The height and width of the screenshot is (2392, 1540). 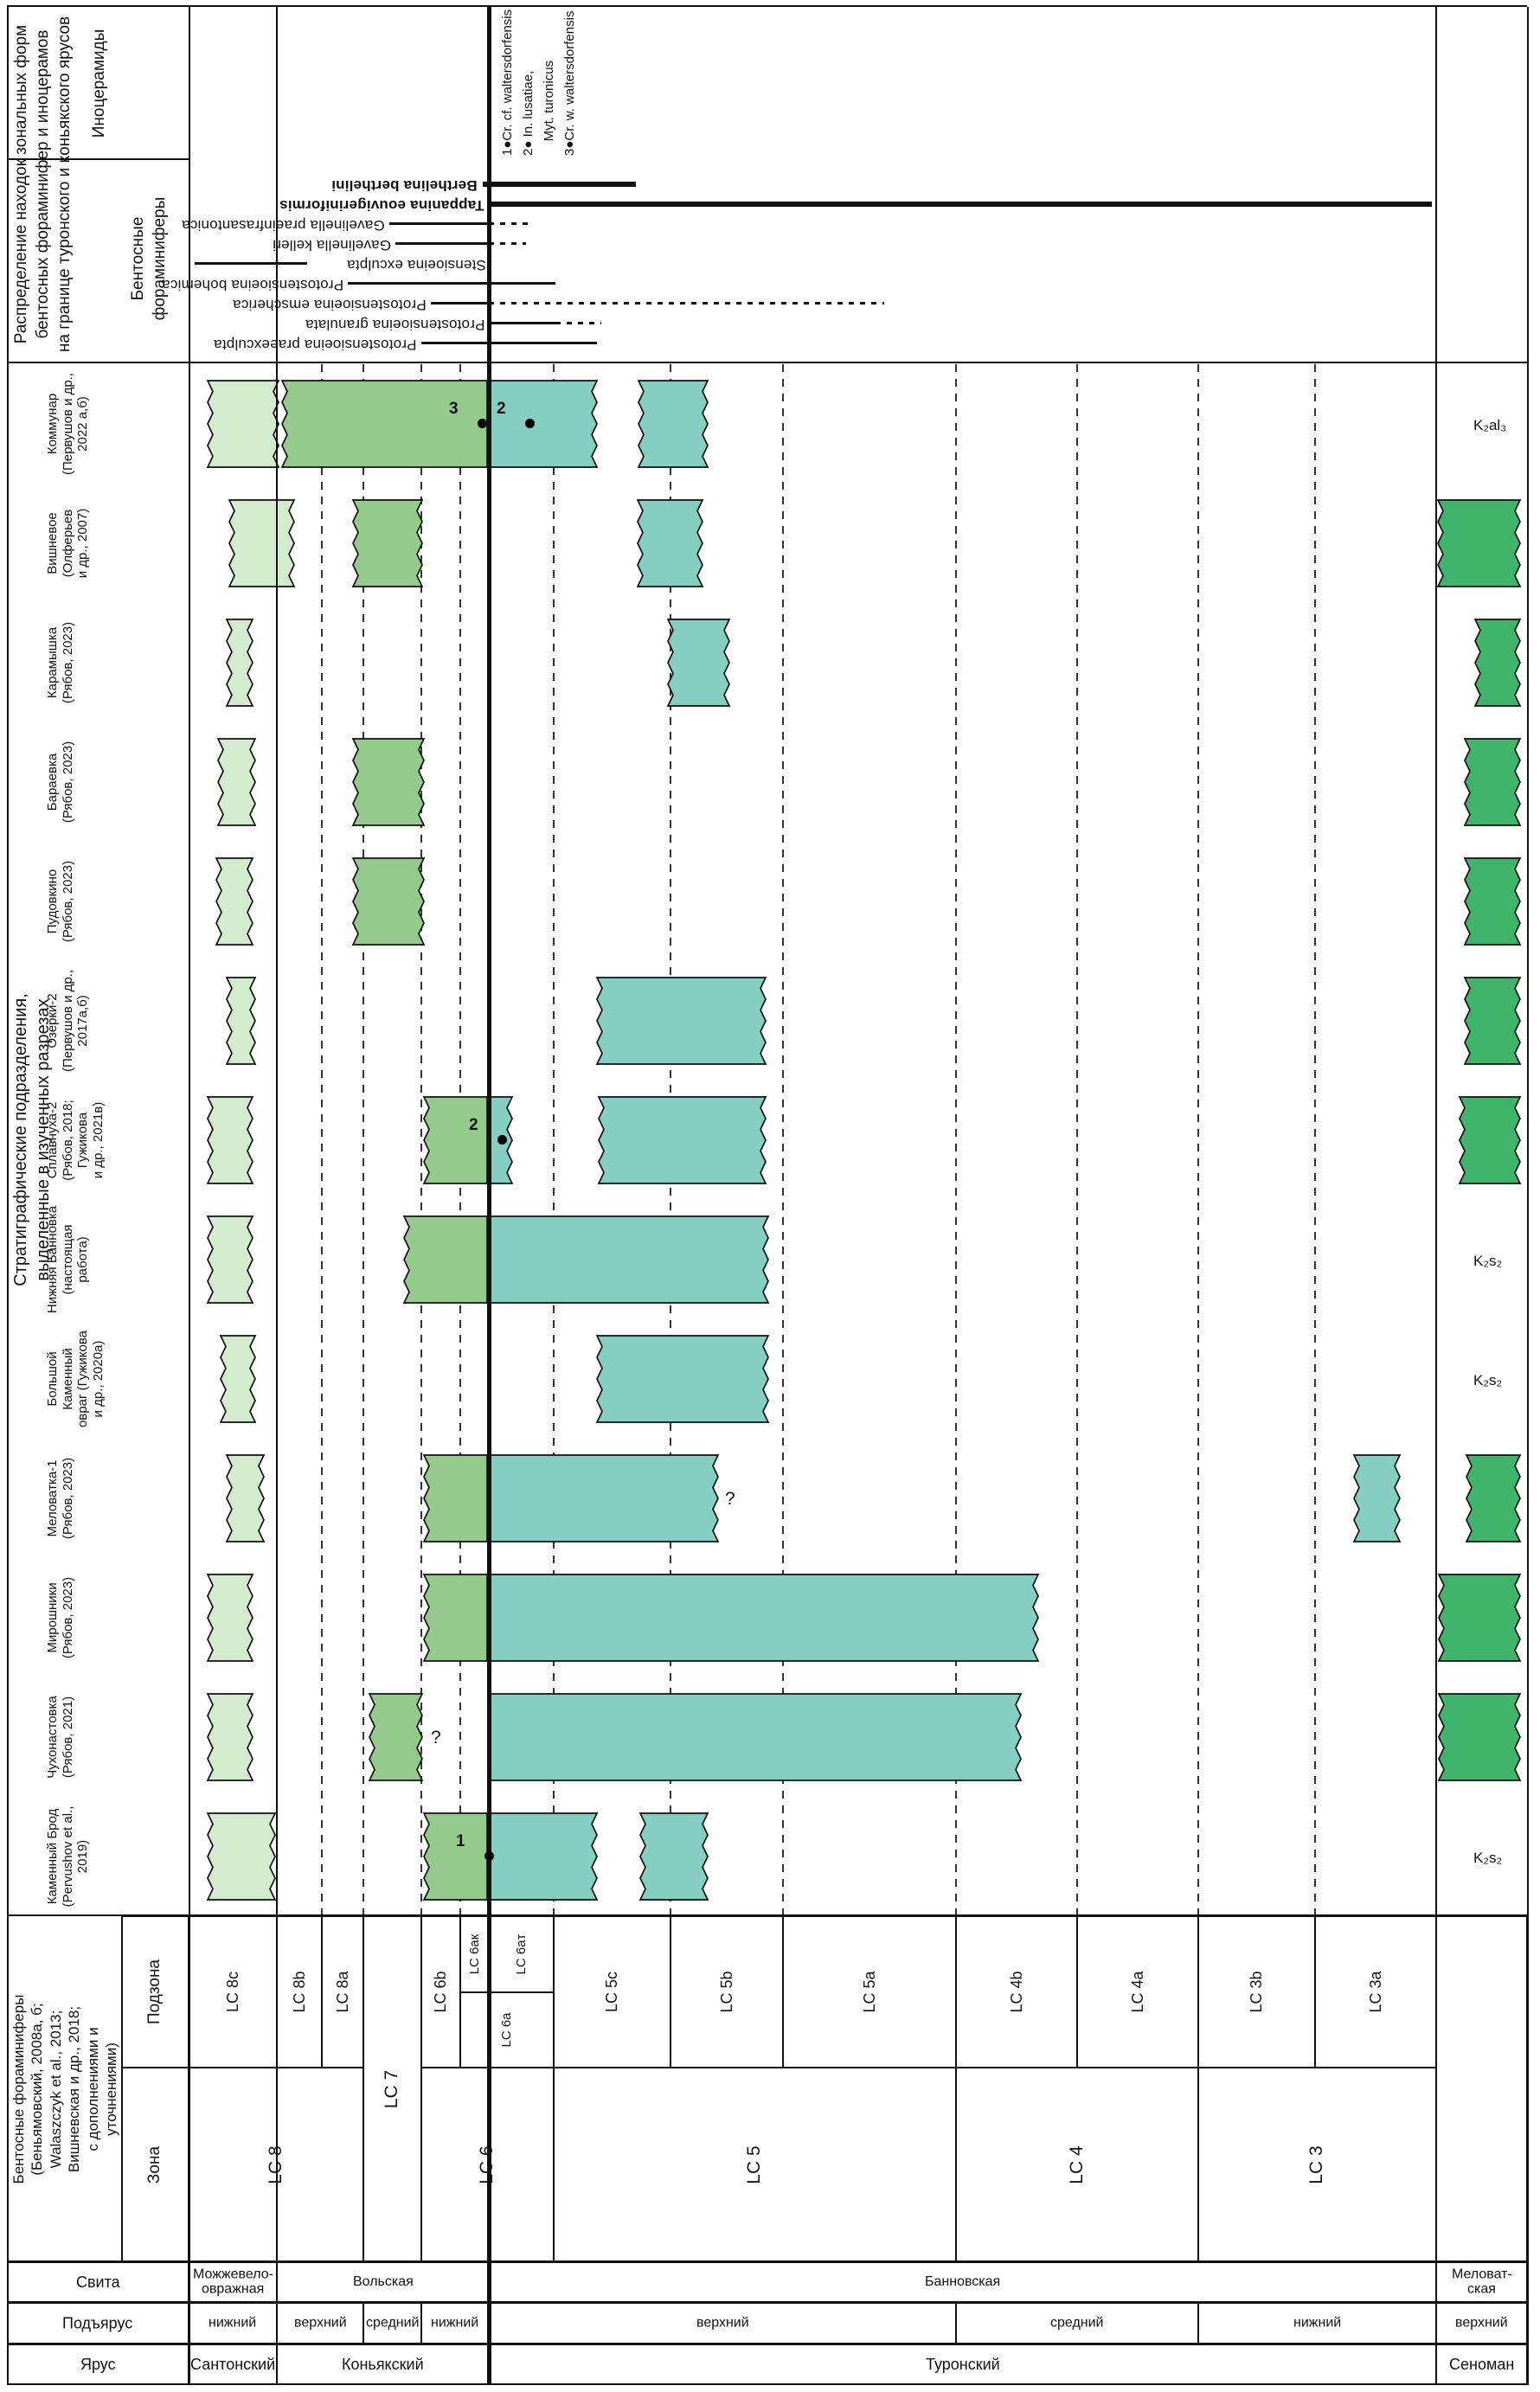 What do you see at coordinates (416, 265) in the screenshot?
I see `species-name: Stensioeina exculpta` at bounding box center [416, 265].